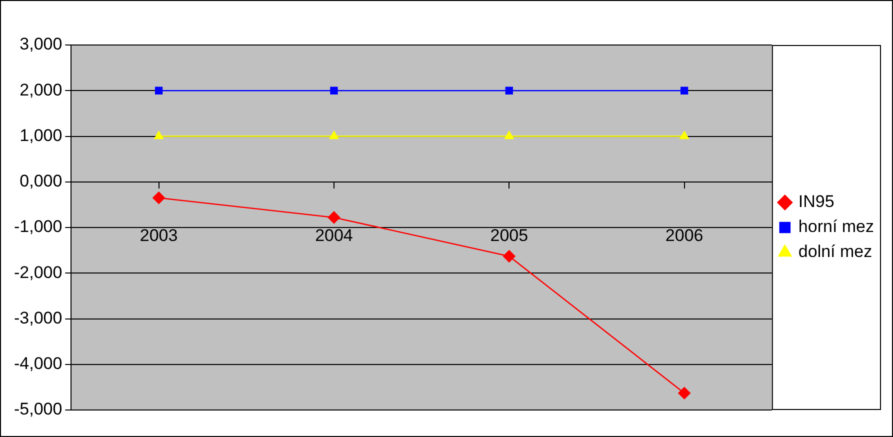 The width and height of the screenshot is (893, 437). I want to click on y-tick-label: 3,000, so click(41, 44).